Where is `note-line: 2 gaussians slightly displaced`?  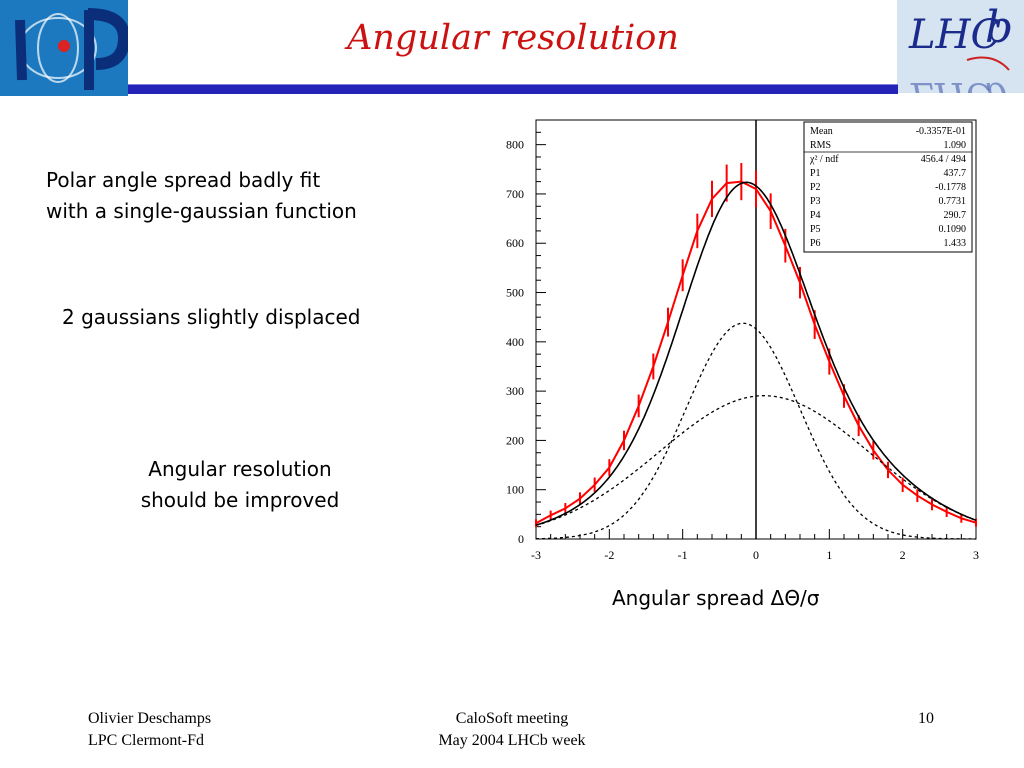 note-line: 2 gaussians slightly displaced is located at coordinates (211, 317).